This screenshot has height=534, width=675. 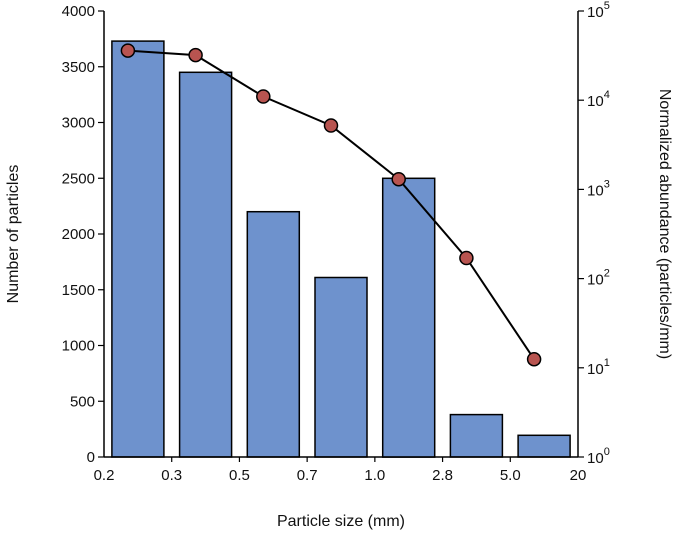 I want to click on y-left-tick-label: 500, so click(x=82, y=401).